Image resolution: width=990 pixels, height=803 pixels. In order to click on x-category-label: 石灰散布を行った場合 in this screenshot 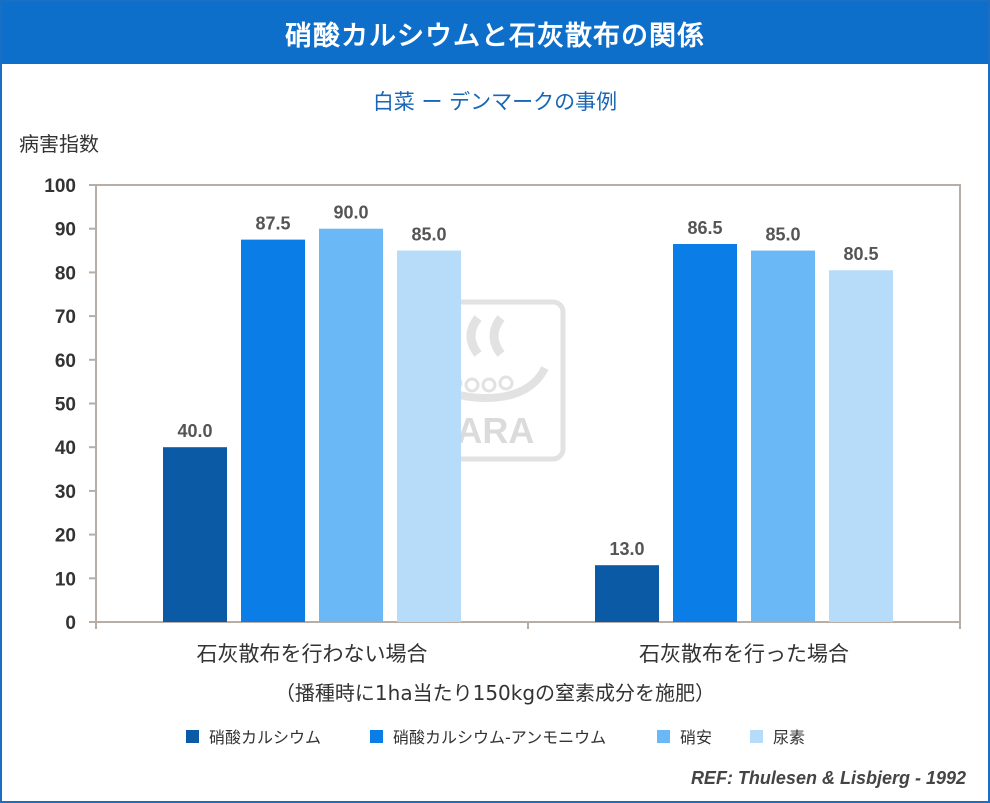, I will do `click(744, 654)`.